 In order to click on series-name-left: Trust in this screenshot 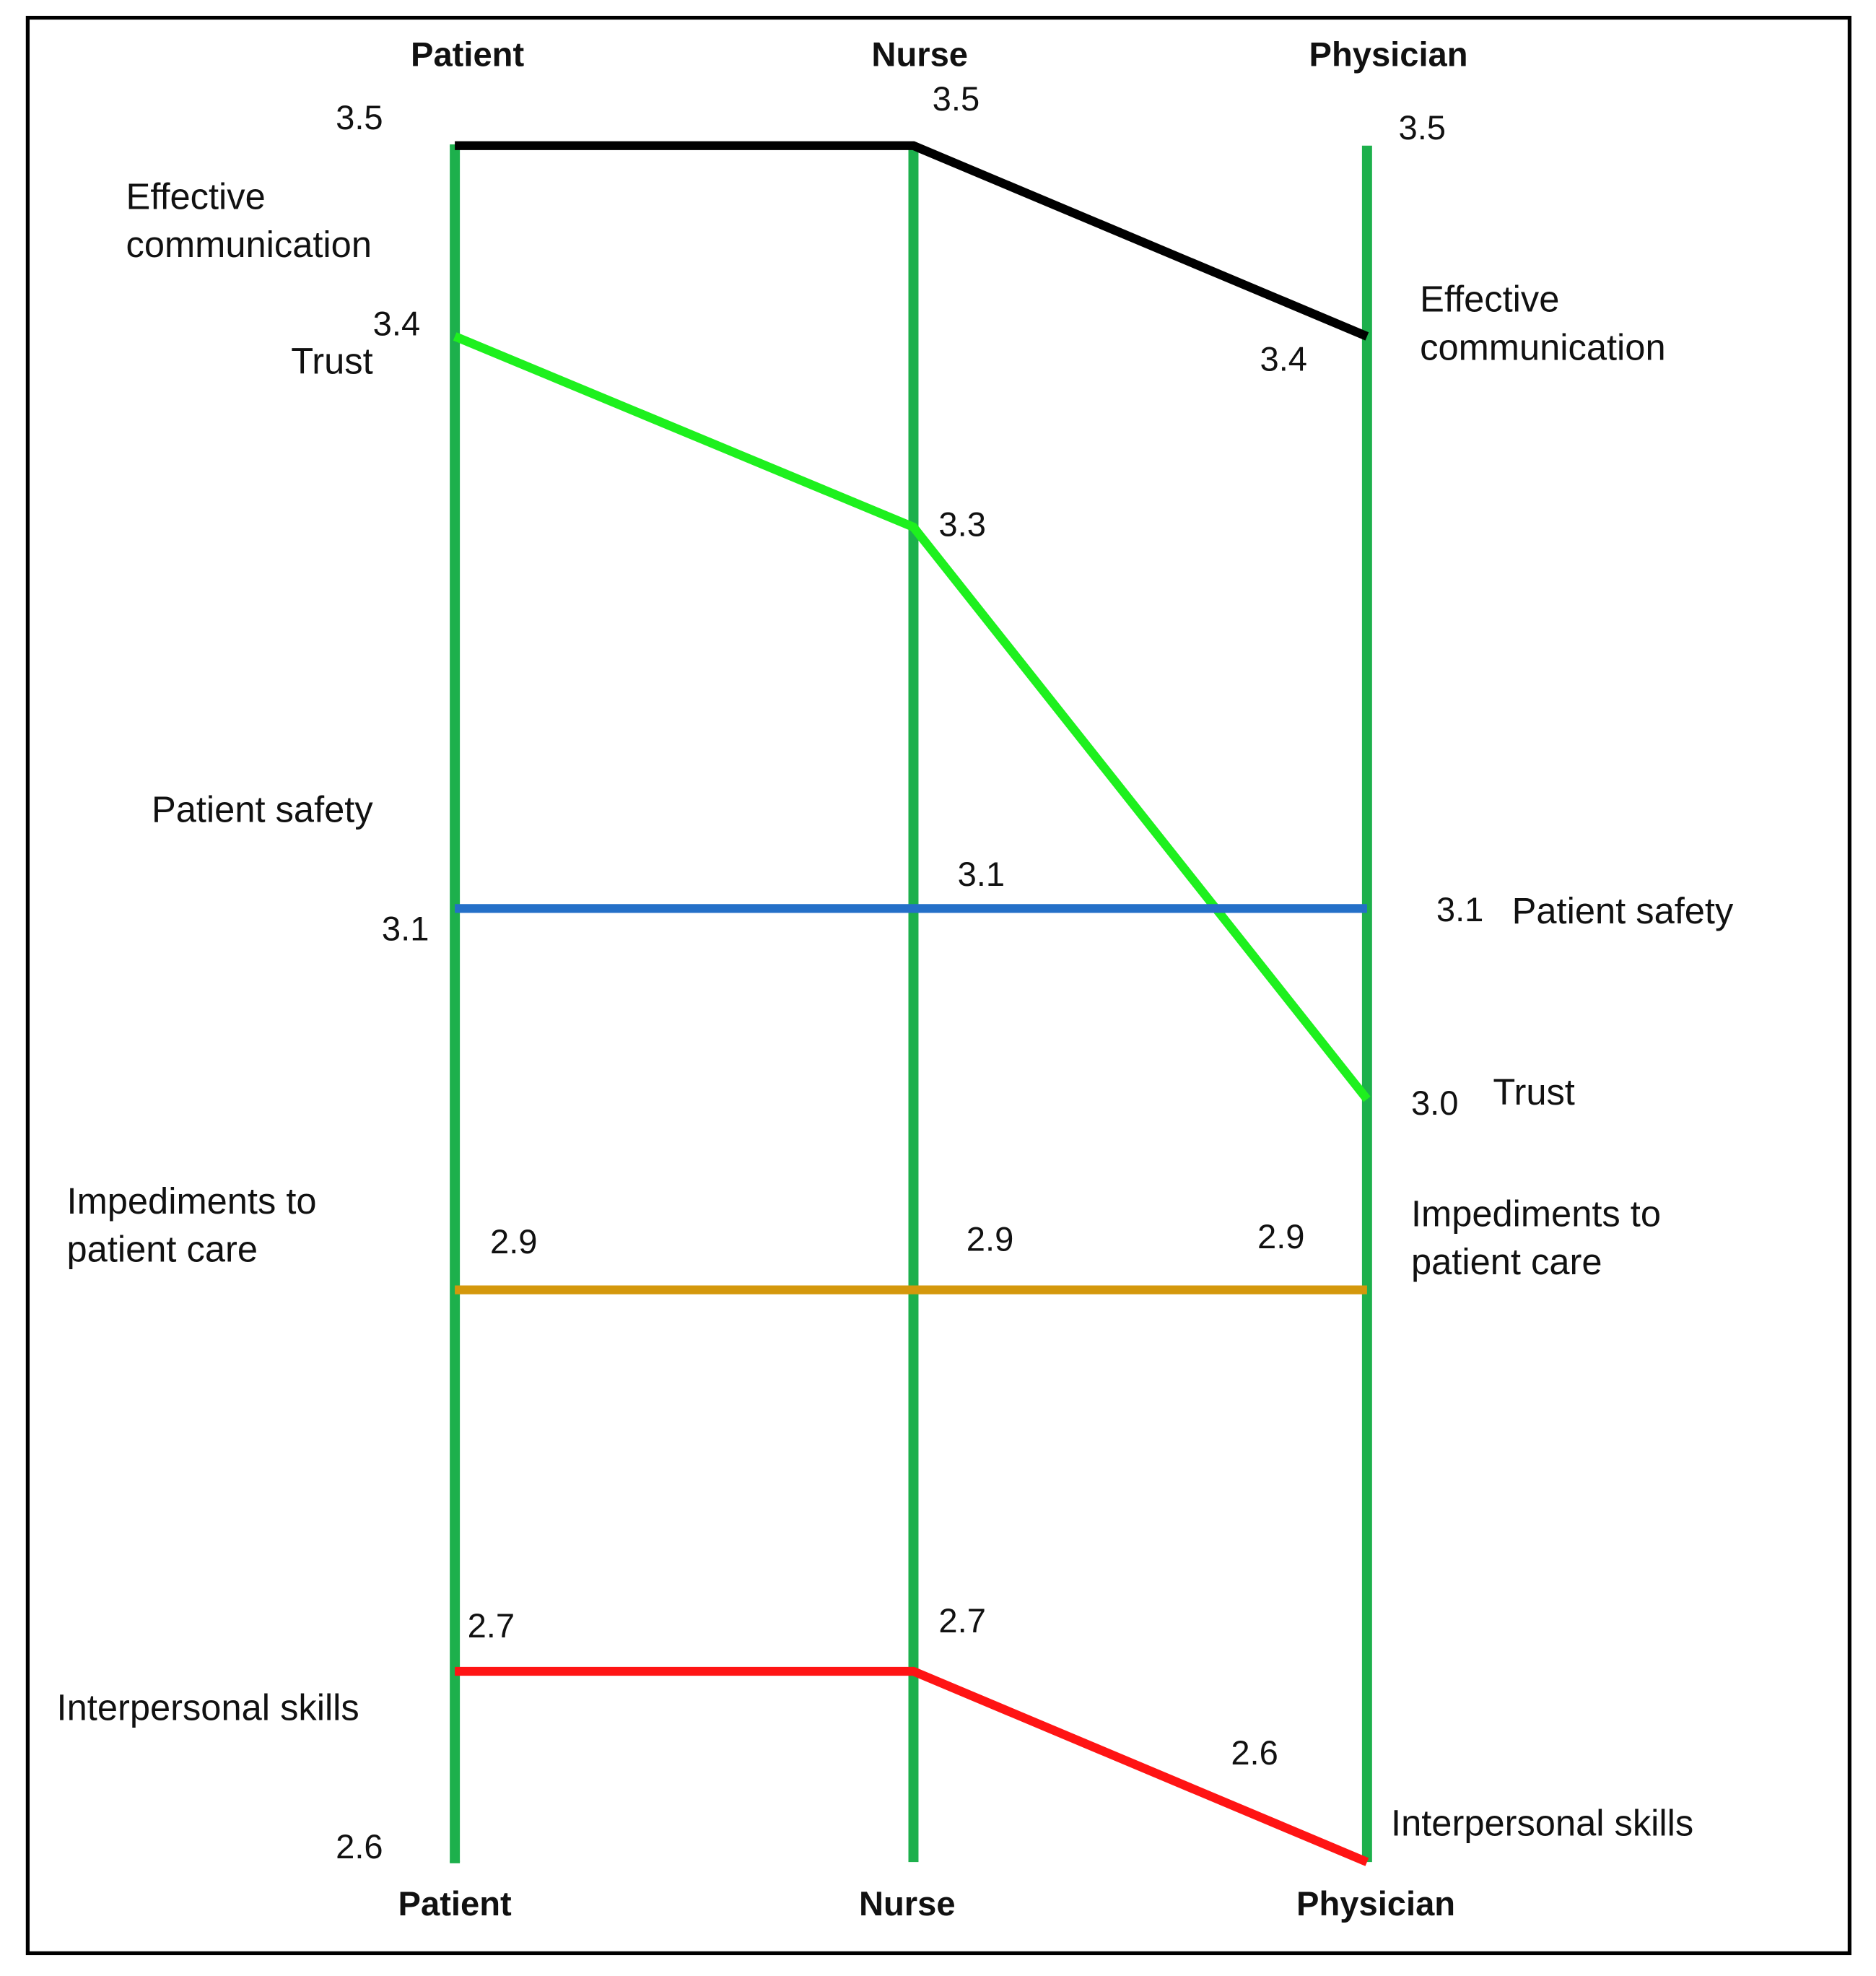, I will do `click(332, 362)`.